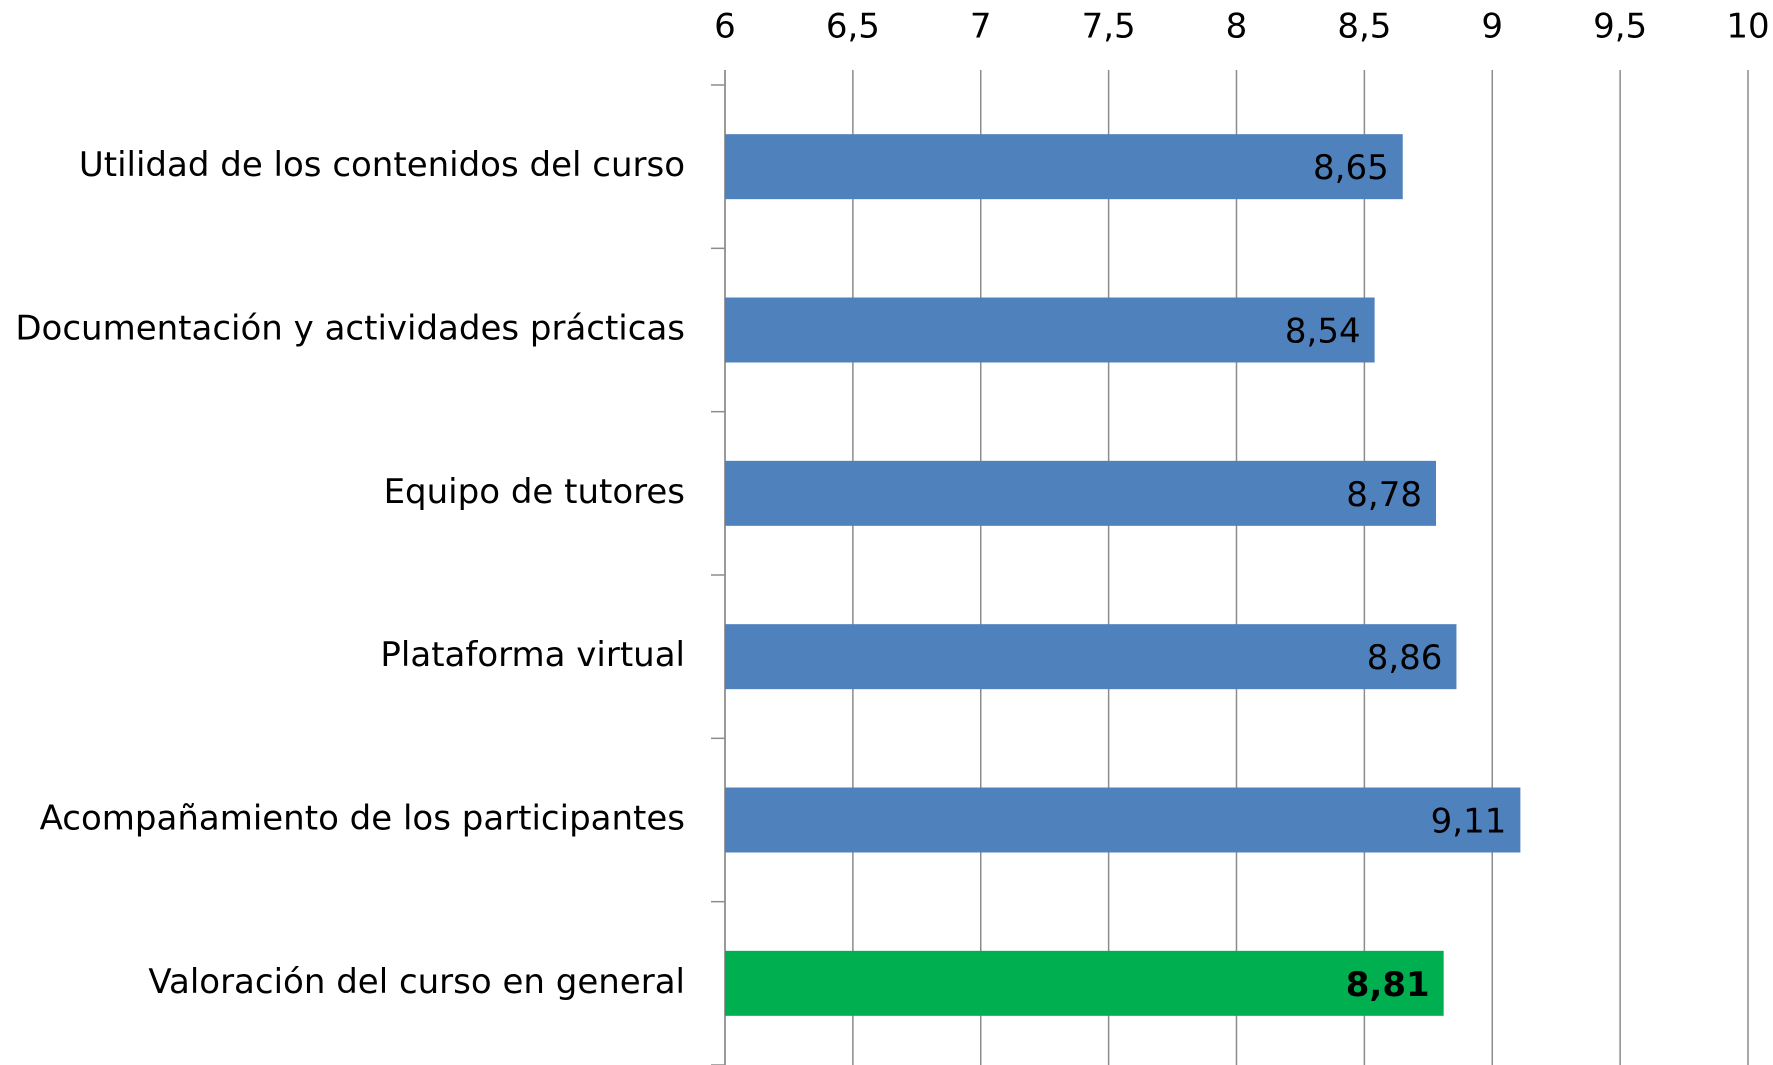 The image size is (1773, 1065). I want to click on x-tick-label: 9,5, so click(1620, 27).